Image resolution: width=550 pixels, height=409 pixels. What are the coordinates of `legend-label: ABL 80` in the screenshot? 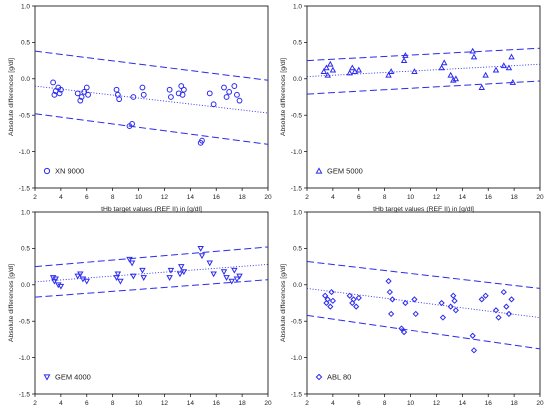 It's located at (339, 377).